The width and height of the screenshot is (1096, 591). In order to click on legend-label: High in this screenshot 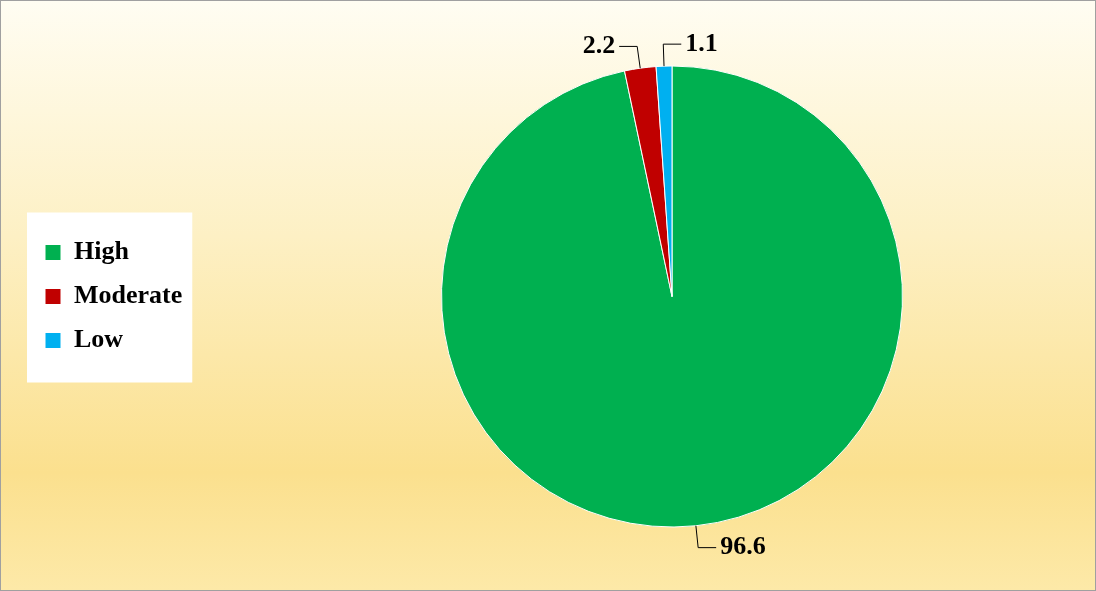, I will do `click(102, 251)`.